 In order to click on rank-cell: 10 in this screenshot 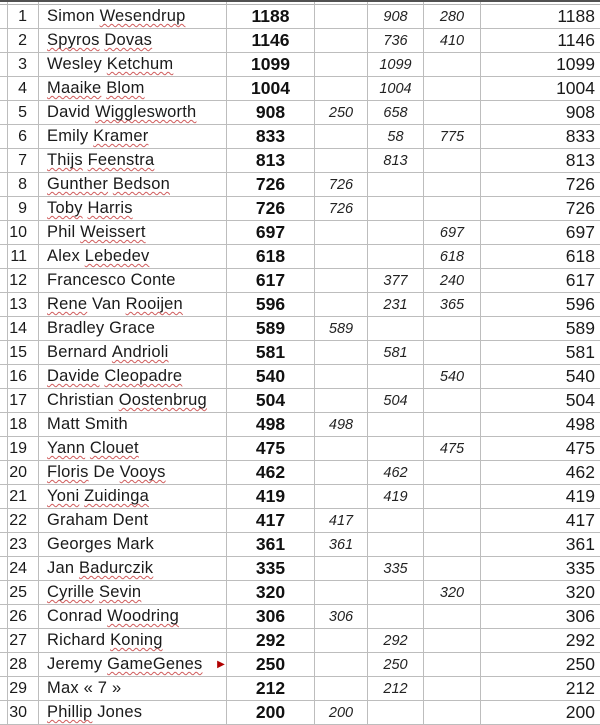, I will do `click(23, 233)`.